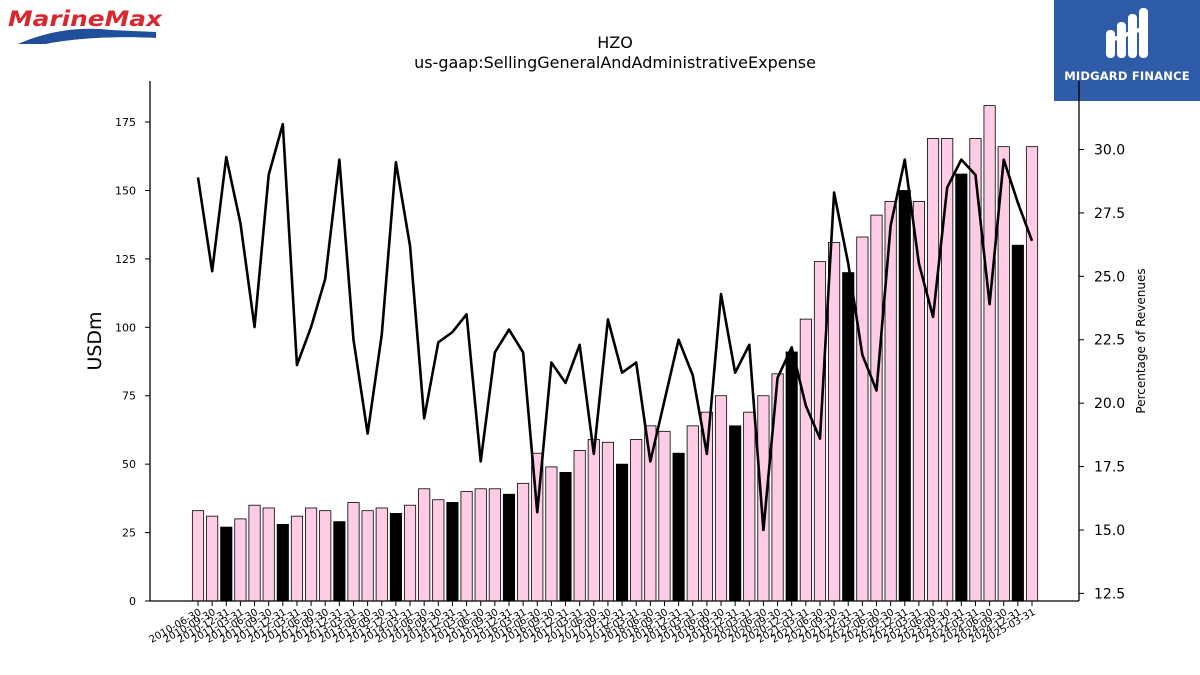 The height and width of the screenshot is (675, 1200). What do you see at coordinates (1127, 76) in the screenshot?
I see `midgard-finance-text: MIDGARD FINANCE` at bounding box center [1127, 76].